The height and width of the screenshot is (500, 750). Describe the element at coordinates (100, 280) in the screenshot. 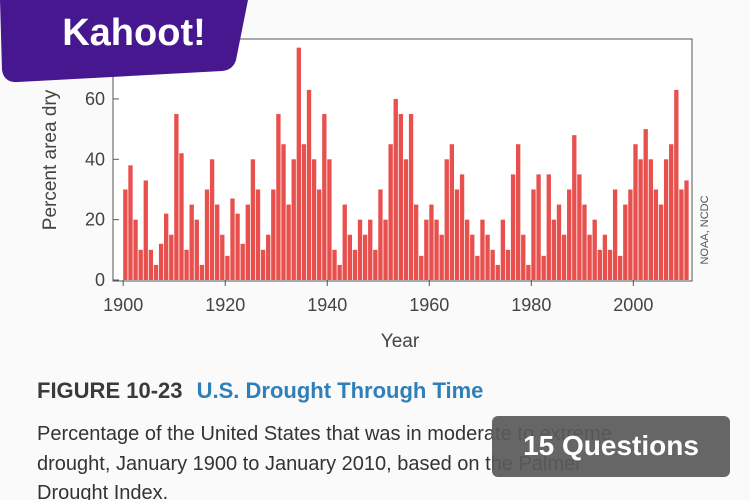

I see `y-tick-label: 0` at that location.